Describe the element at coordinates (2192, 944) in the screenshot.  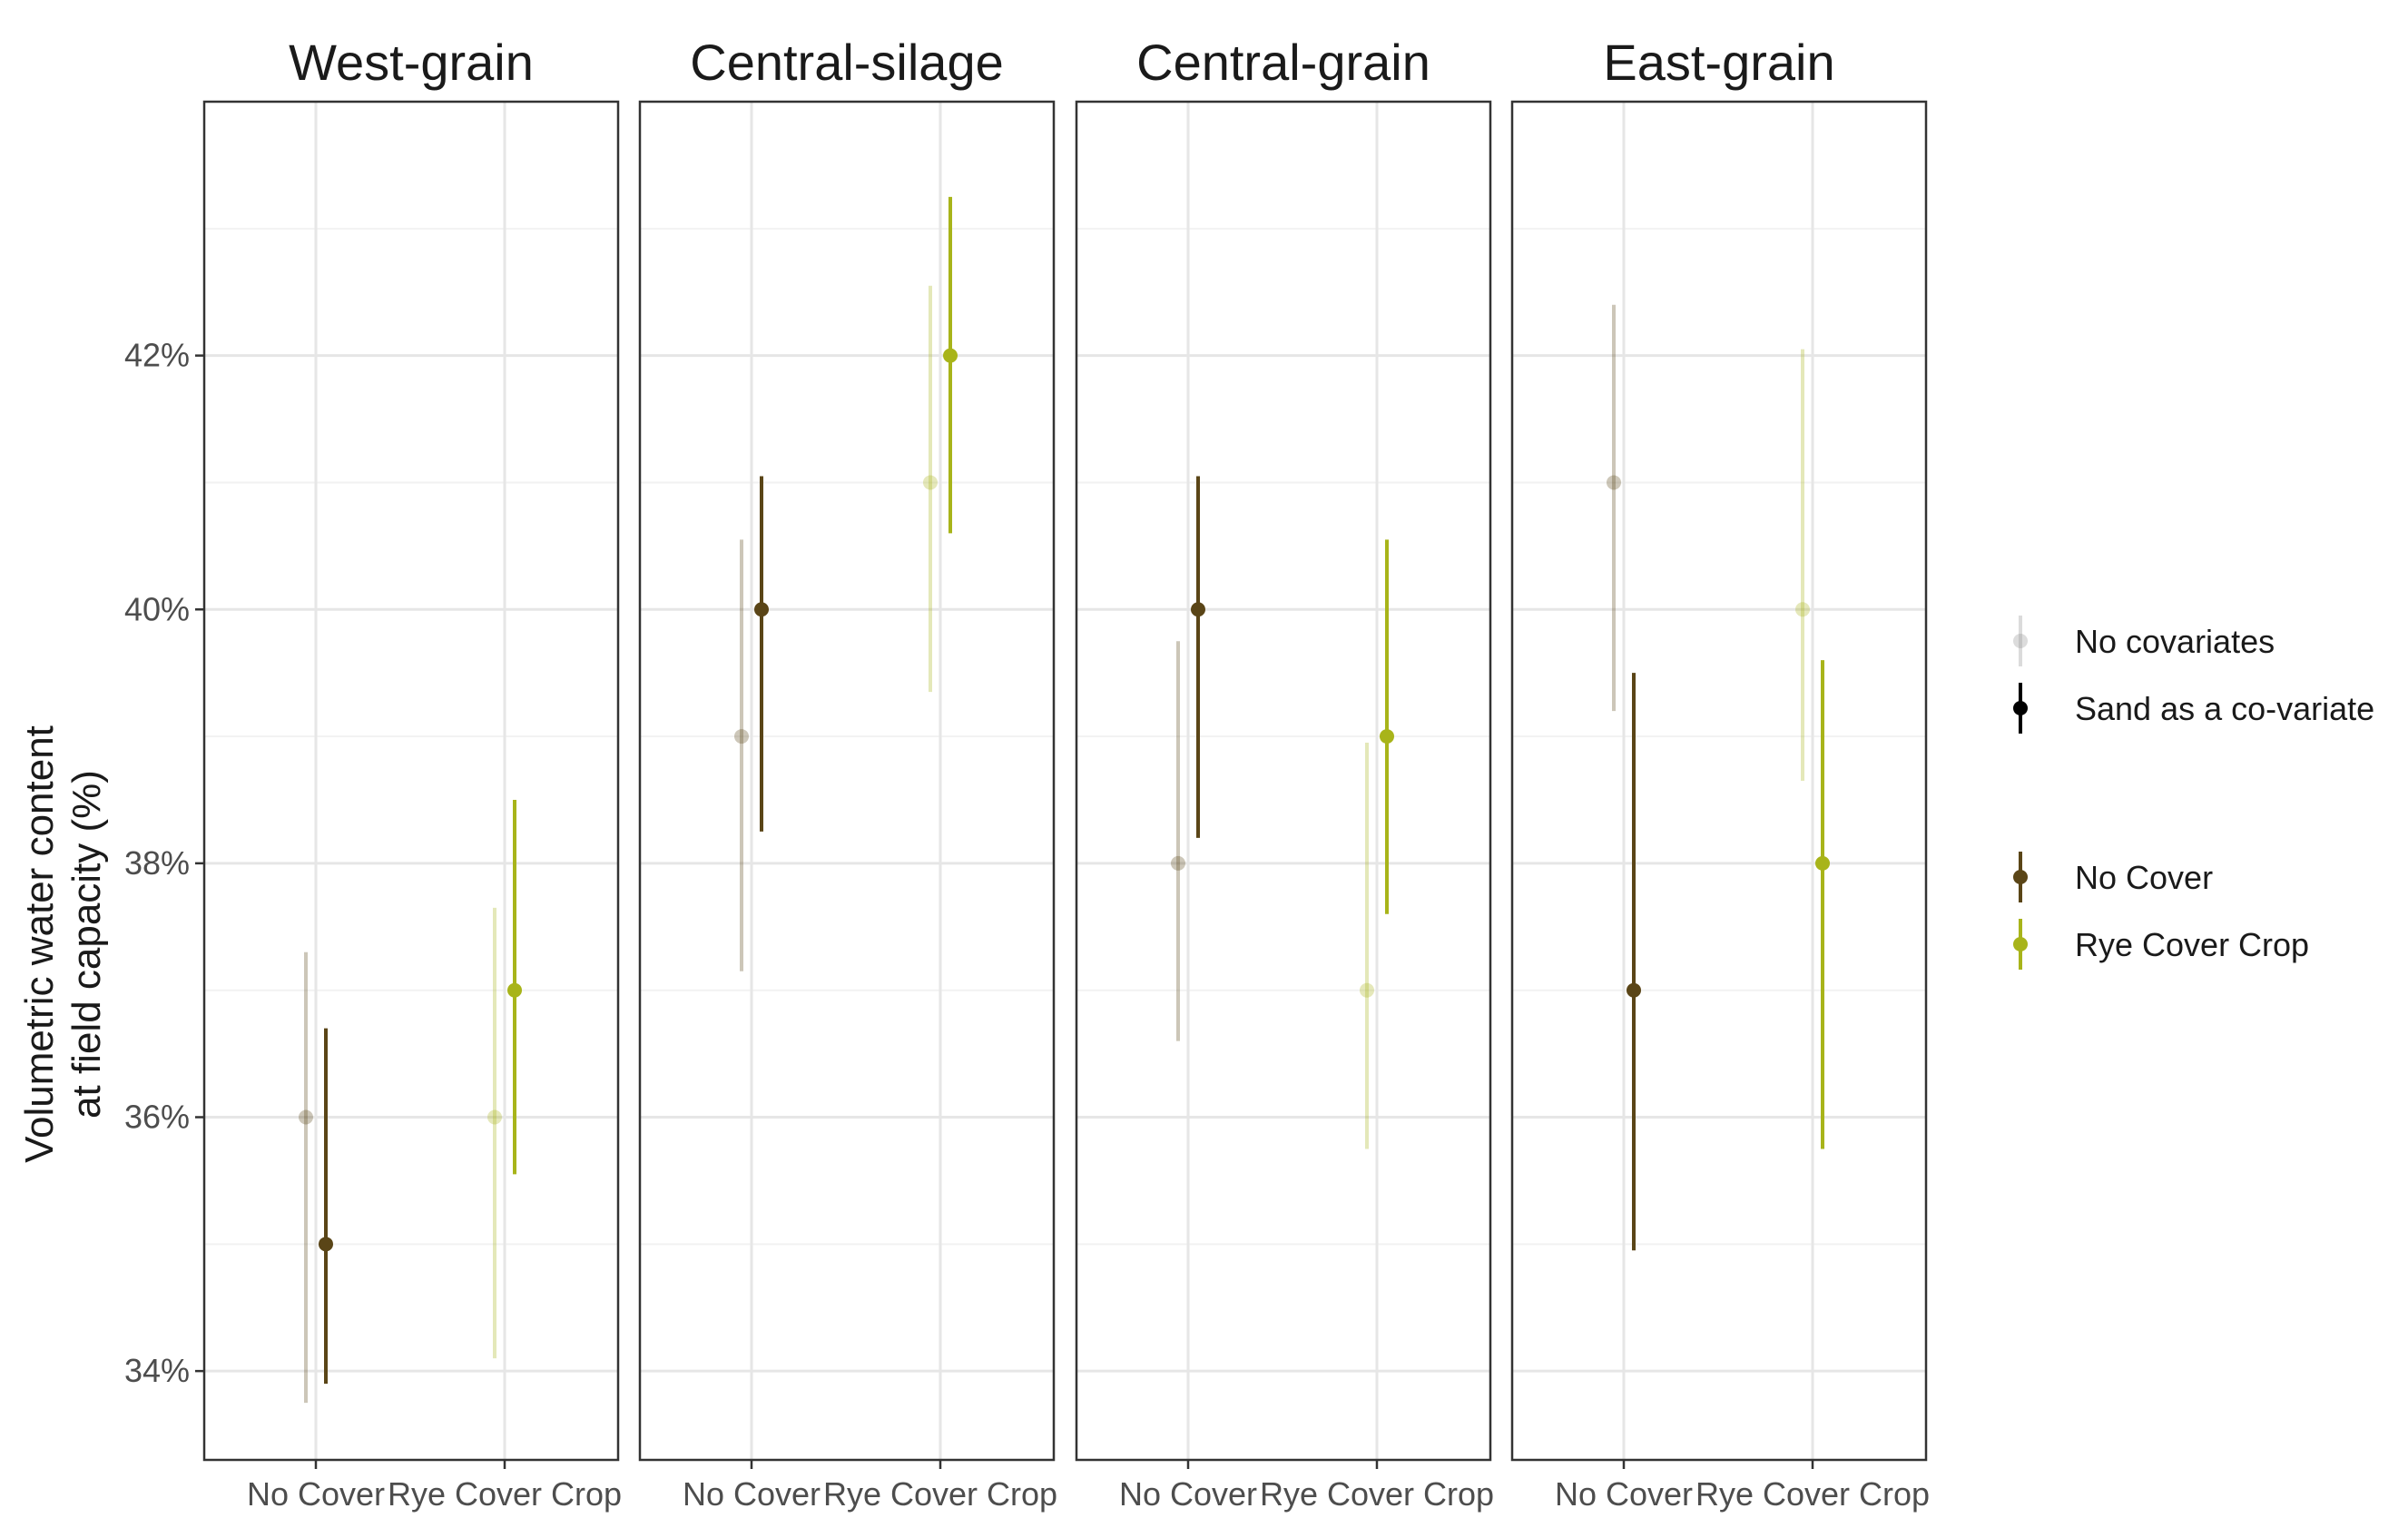
I see `legend-label: Rye Cover Crop` at that location.